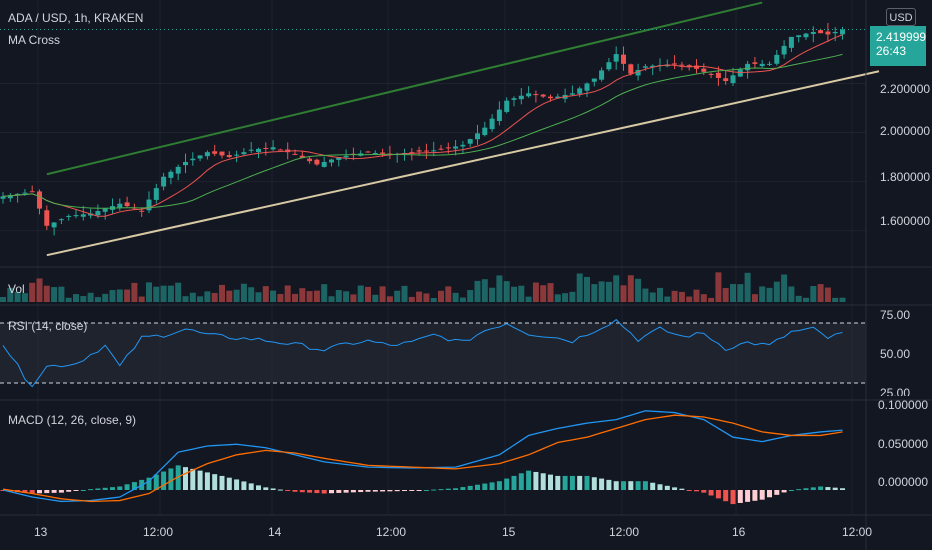  I want to click on symbol-title: ADA / USD, 1h, KRAKEN, so click(76, 18).